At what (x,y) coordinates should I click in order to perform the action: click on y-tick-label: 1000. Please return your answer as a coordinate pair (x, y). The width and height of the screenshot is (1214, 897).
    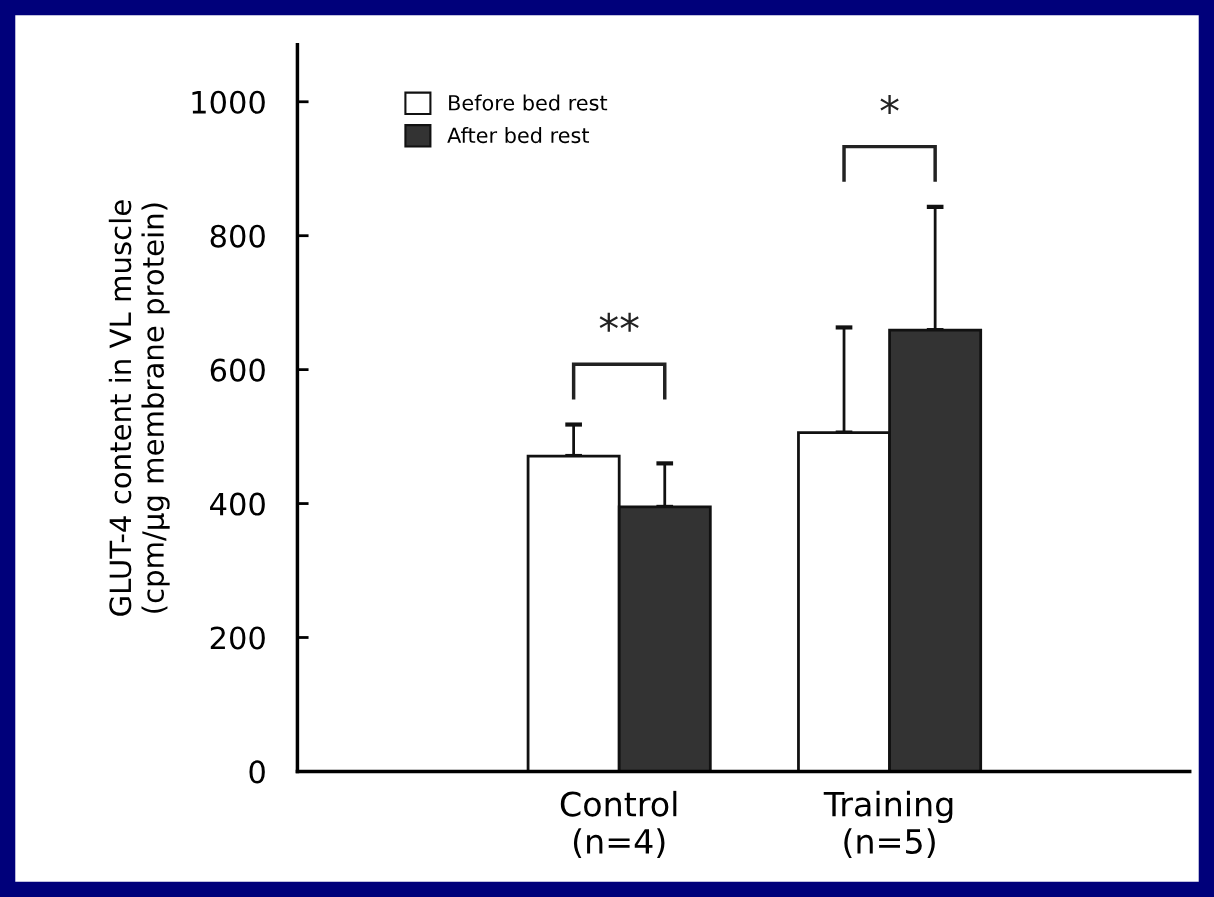
    Looking at the image, I should click on (228, 102).